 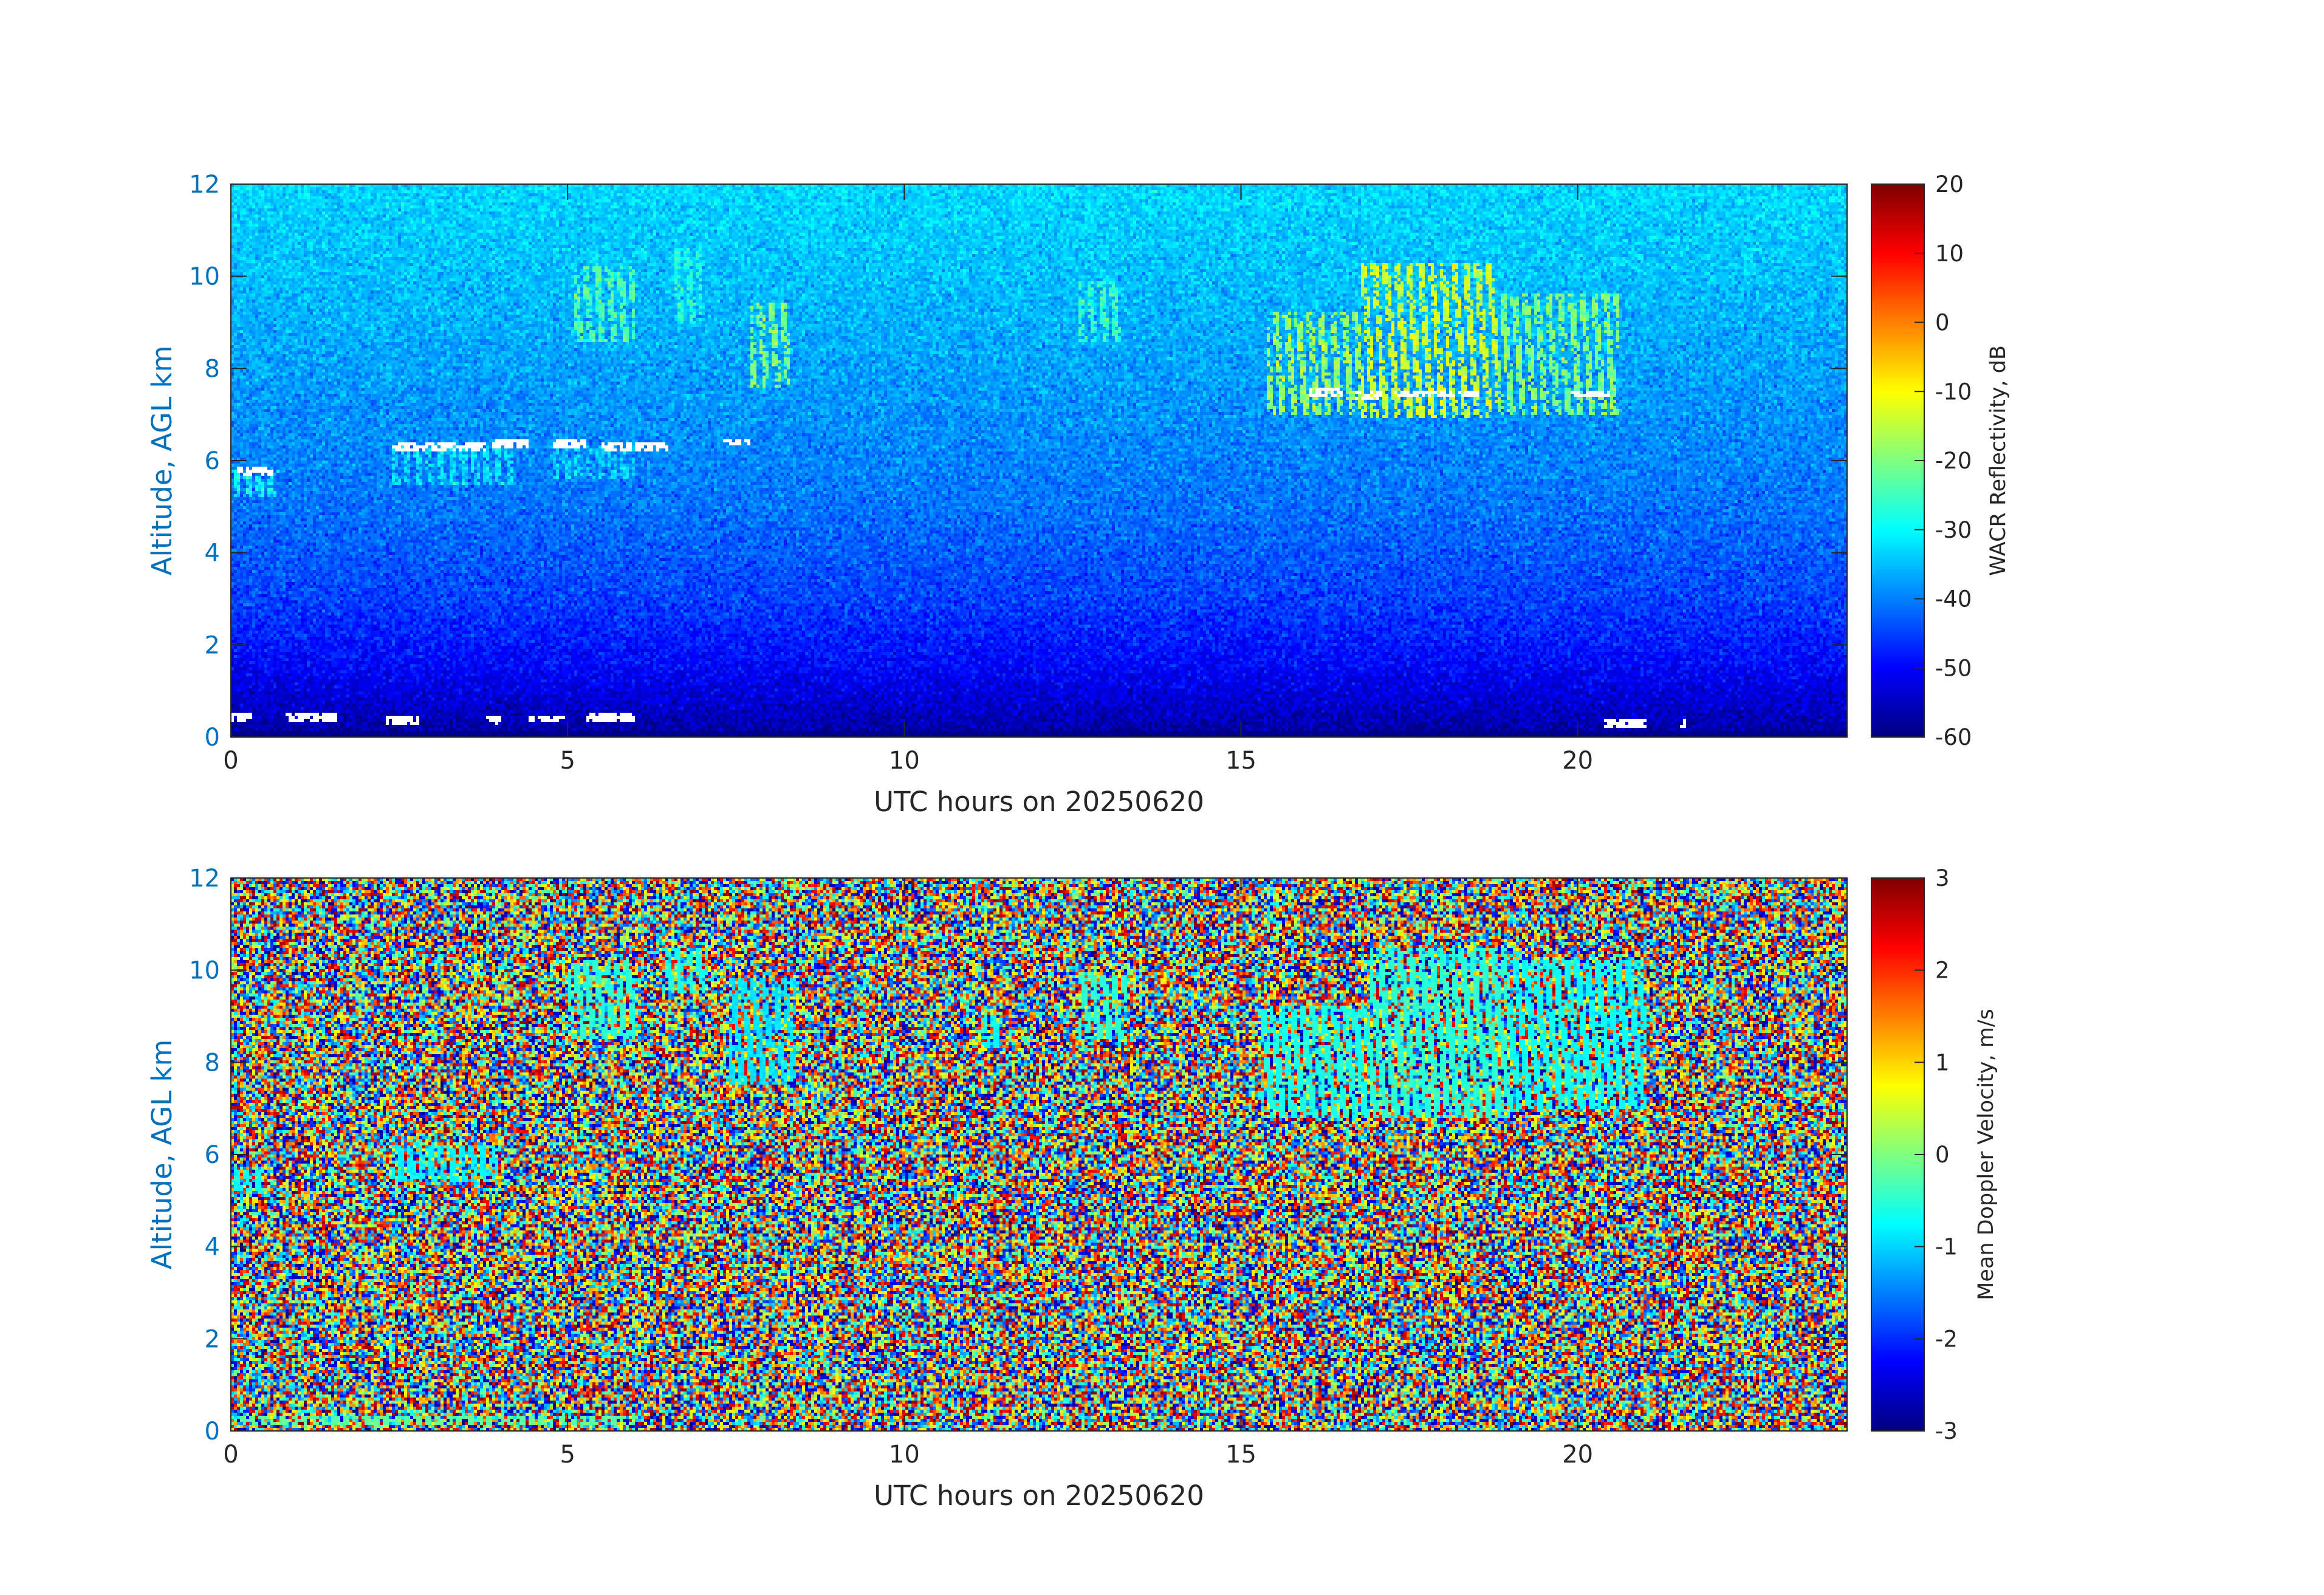 I want to click on reflectivity-colorbar-tick-label: 0, so click(x=1943, y=323).